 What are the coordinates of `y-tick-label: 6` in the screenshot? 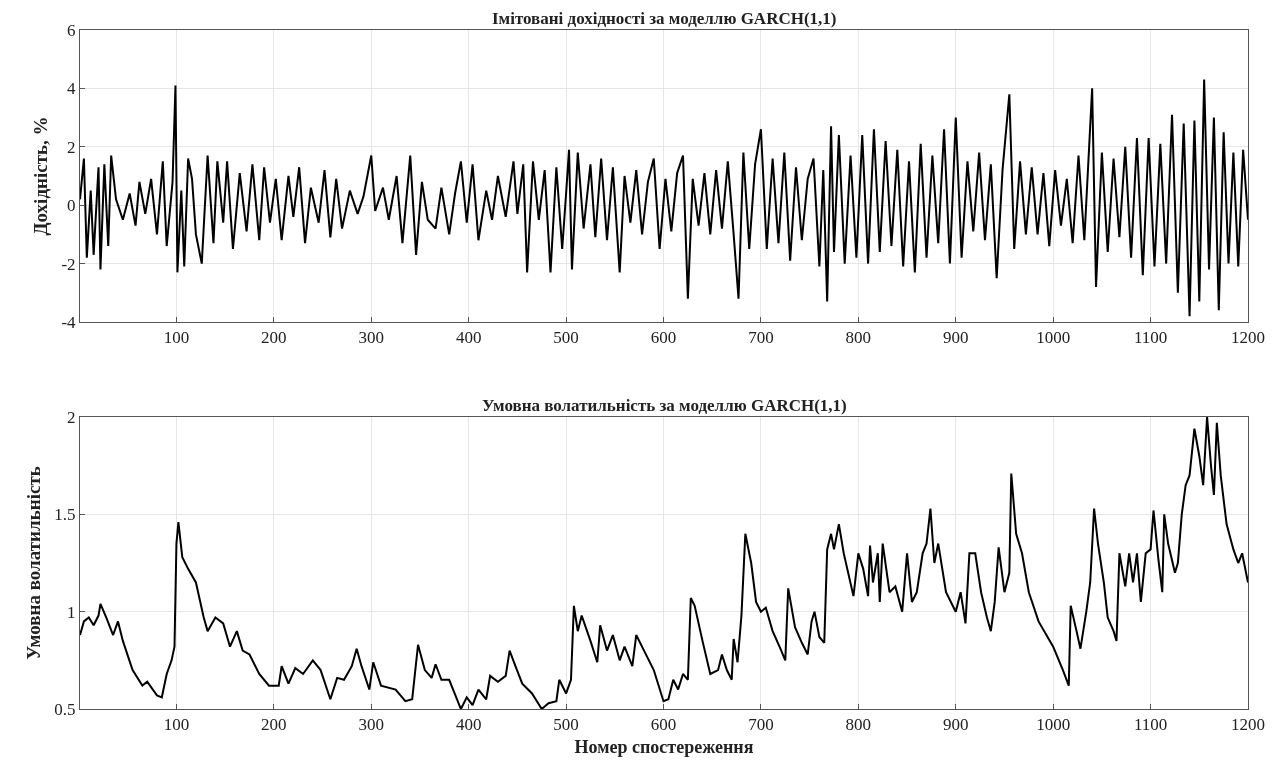 It's located at (71, 30).